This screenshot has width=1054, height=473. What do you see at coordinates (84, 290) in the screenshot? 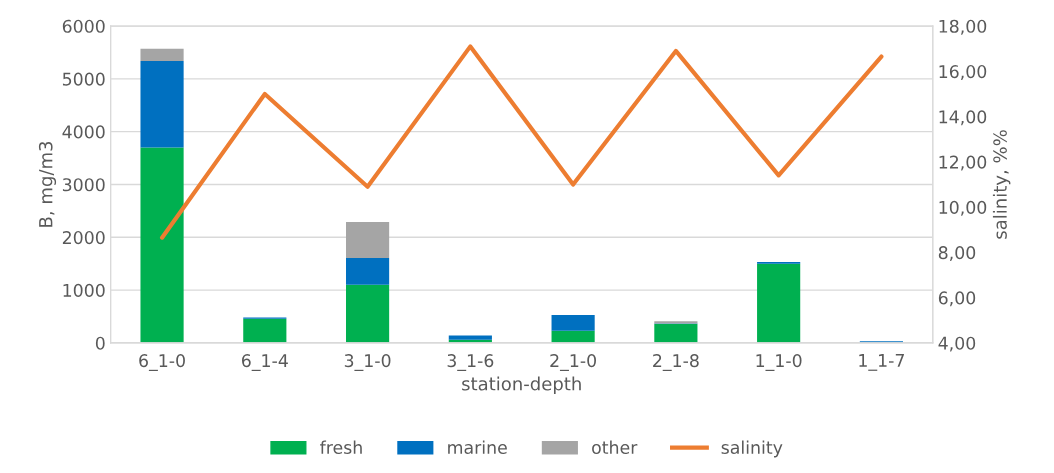
I see `y-tick-label: 1000` at bounding box center [84, 290].